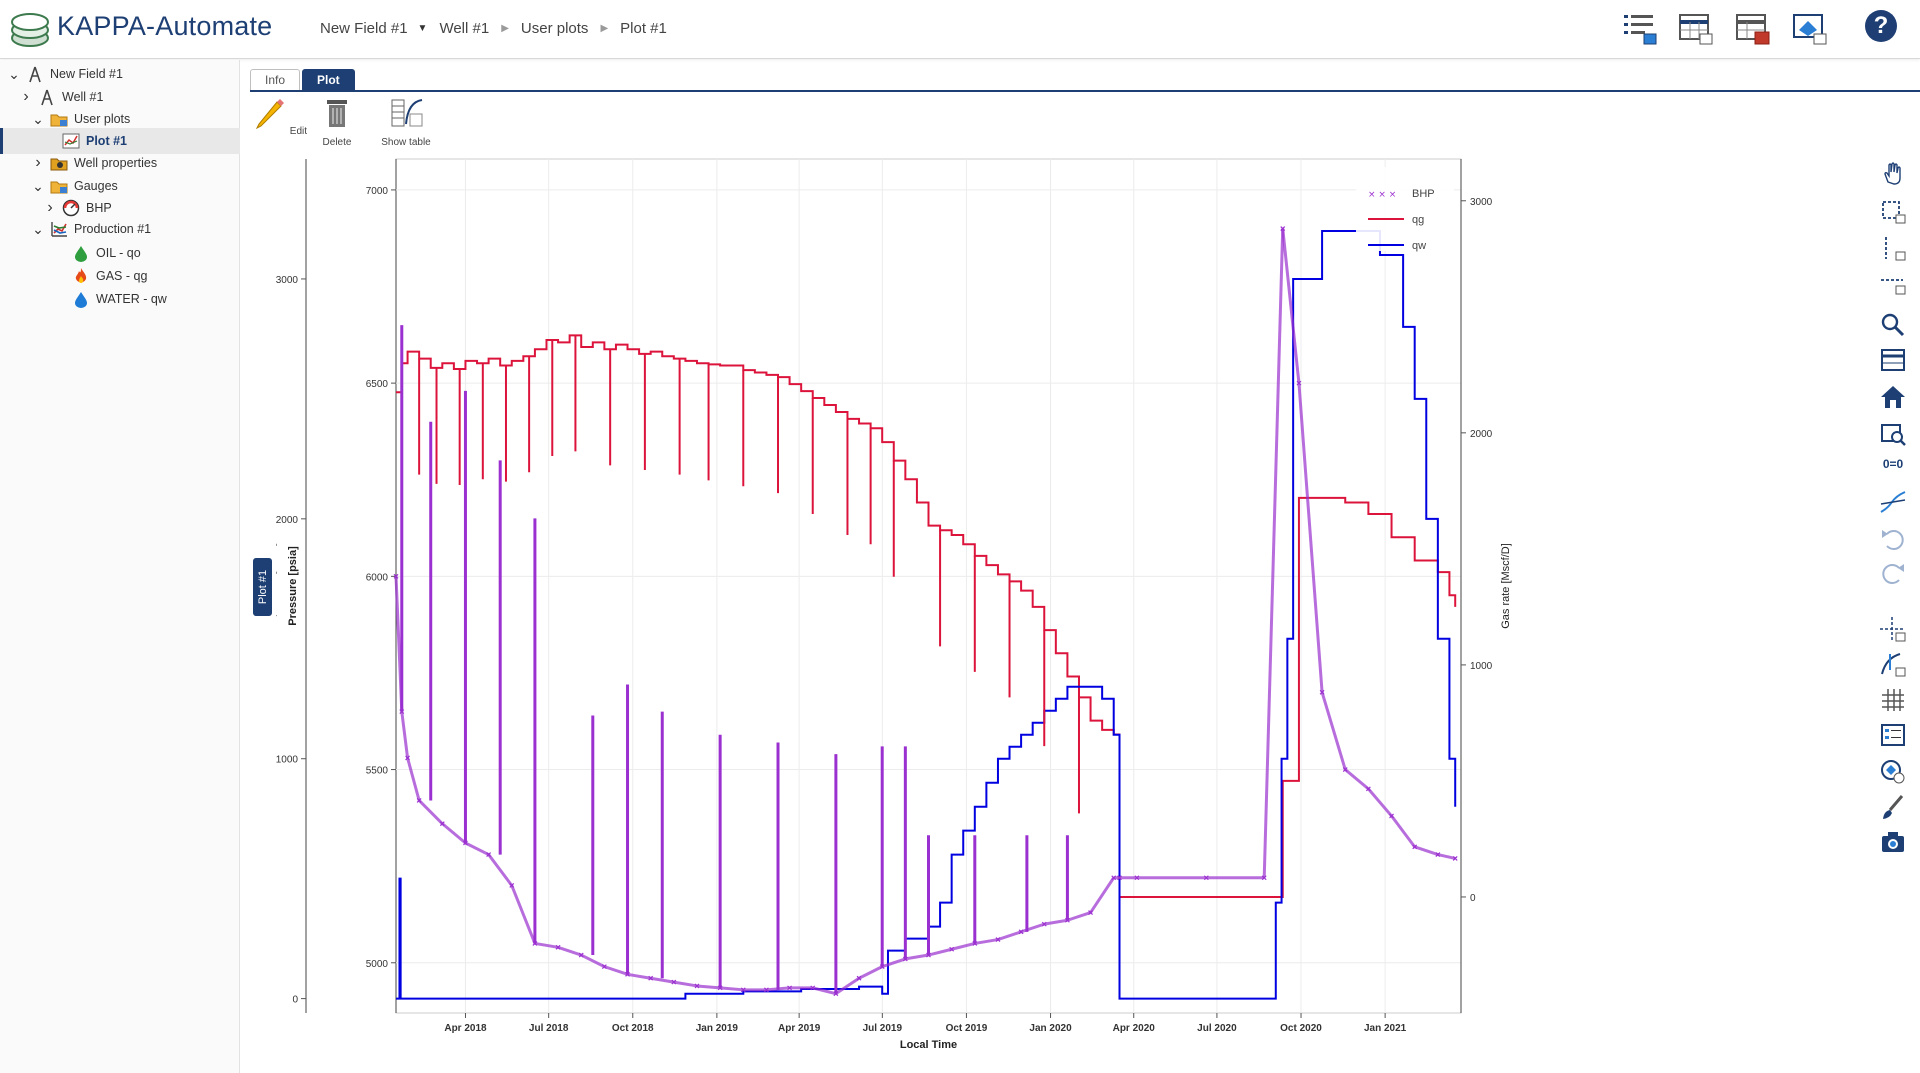 This screenshot has height=1073, width=1920. What do you see at coordinates (1893, 841) in the screenshot?
I see `camera-icon` at bounding box center [1893, 841].